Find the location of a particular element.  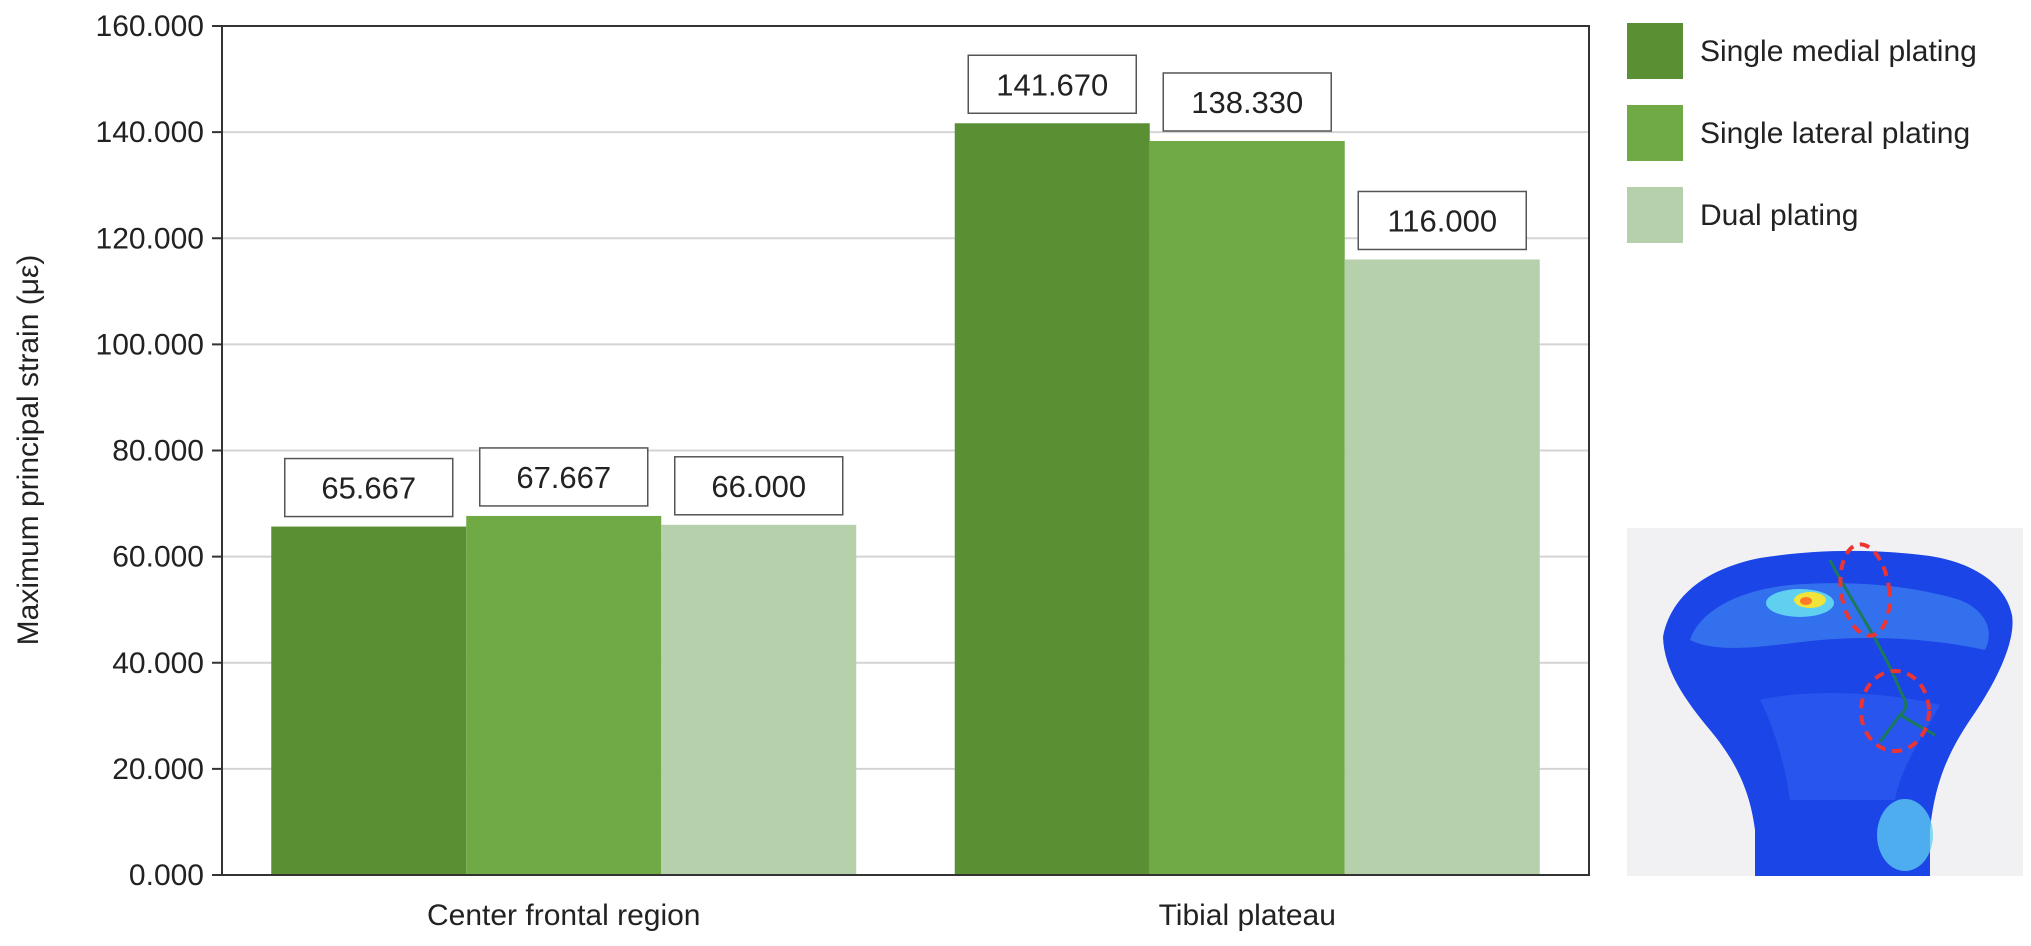

legend-label: Dual plating is located at coordinates (1779, 215).